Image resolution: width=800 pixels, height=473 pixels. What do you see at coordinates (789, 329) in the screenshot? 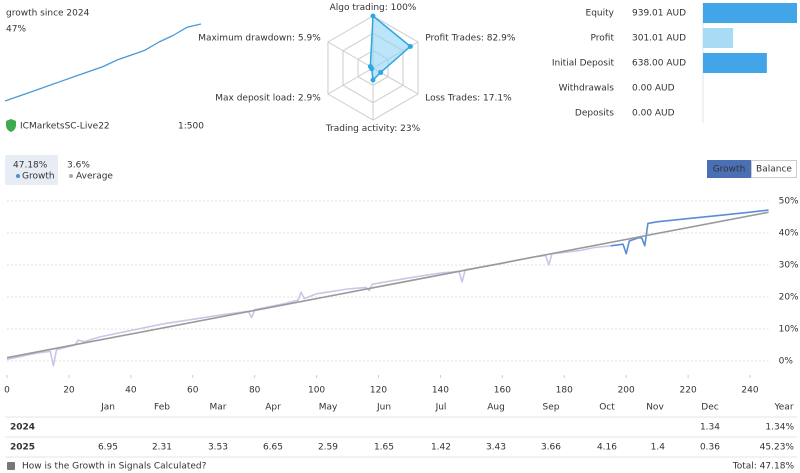
I see `y-tick-label: 10%` at bounding box center [789, 329].